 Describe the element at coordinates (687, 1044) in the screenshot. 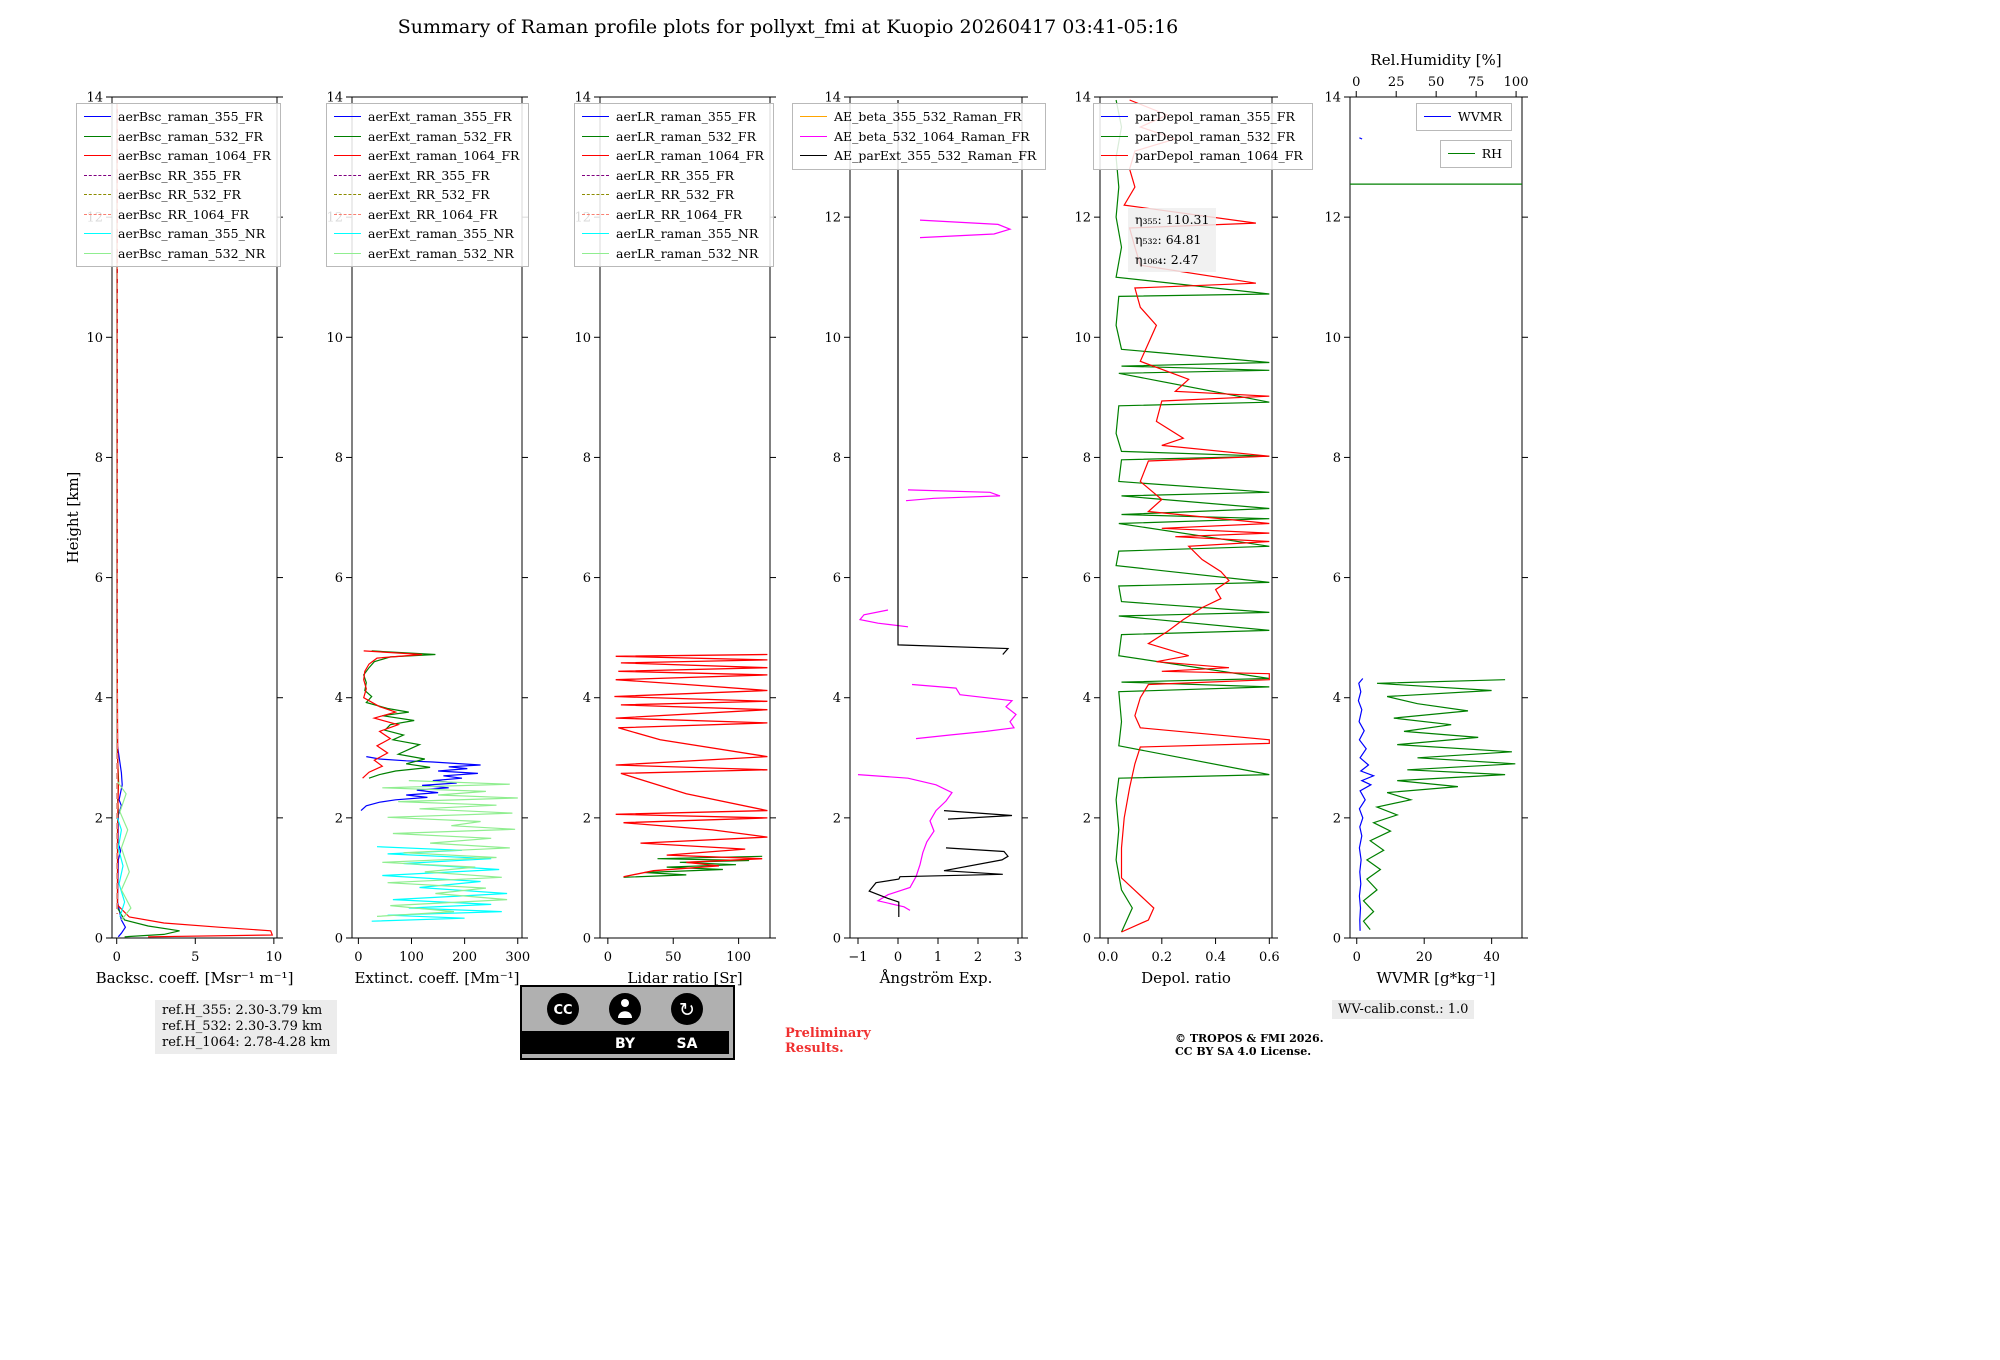

I see `cc-sa-label: SA` at that location.